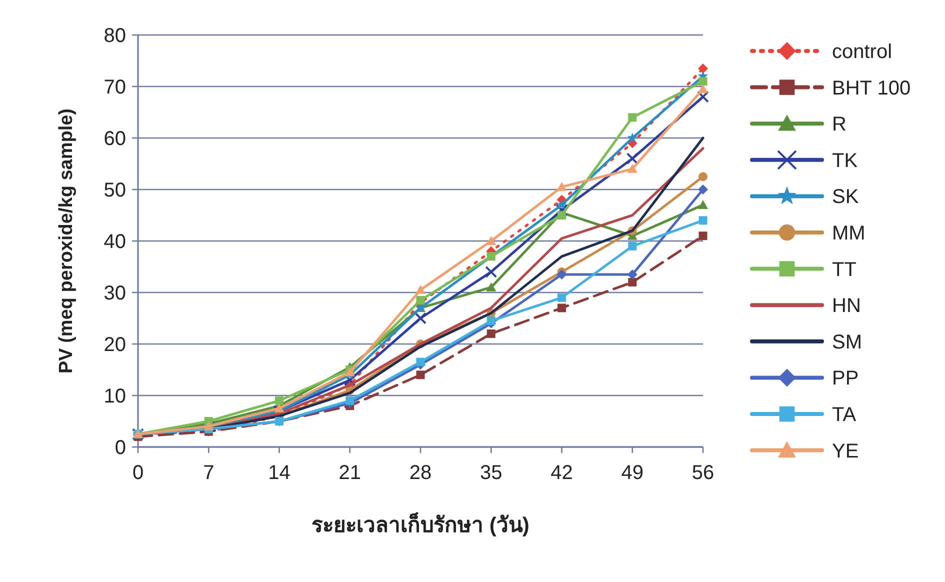  I want to click on x-tick-label: 28, so click(420, 473).